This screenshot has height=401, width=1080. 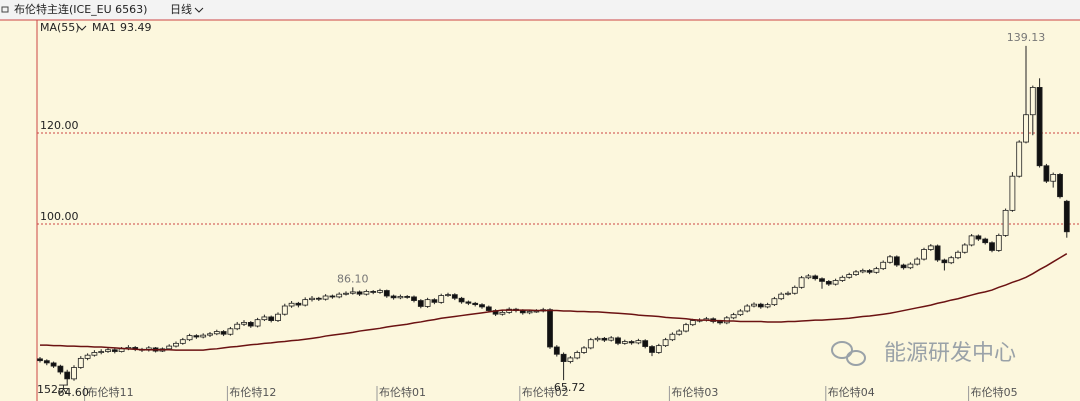 What do you see at coordinates (994, 392) in the screenshot?
I see `x-tick-label: 布伦特05` at bounding box center [994, 392].